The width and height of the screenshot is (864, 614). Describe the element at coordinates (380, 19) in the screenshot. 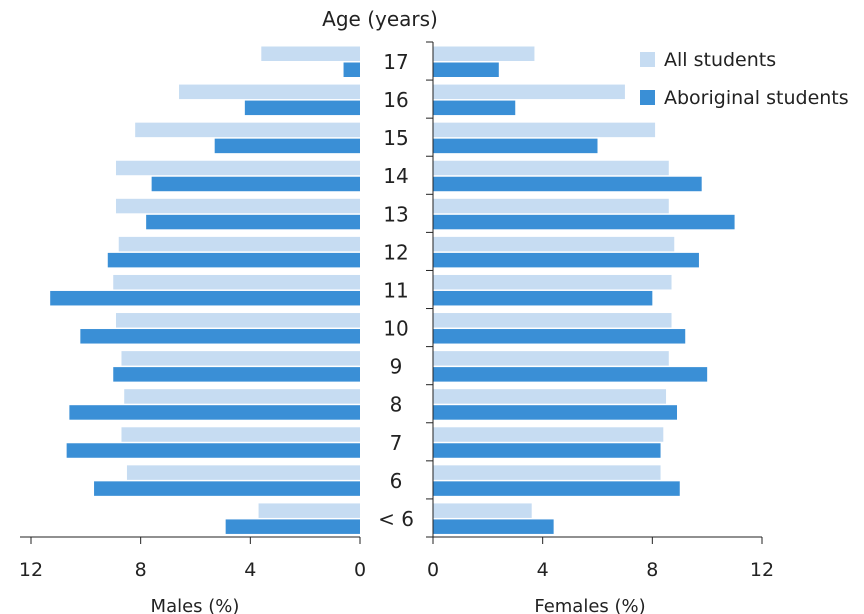

I see `chart-title: Age (years)` at that location.